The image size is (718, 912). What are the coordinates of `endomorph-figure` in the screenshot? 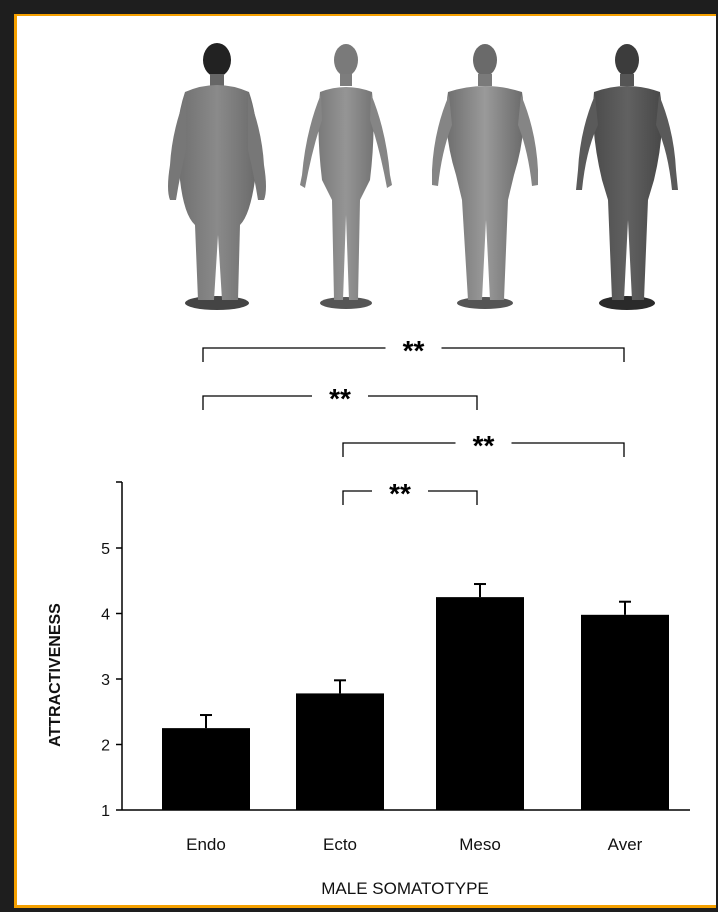 It's located at (217, 176).